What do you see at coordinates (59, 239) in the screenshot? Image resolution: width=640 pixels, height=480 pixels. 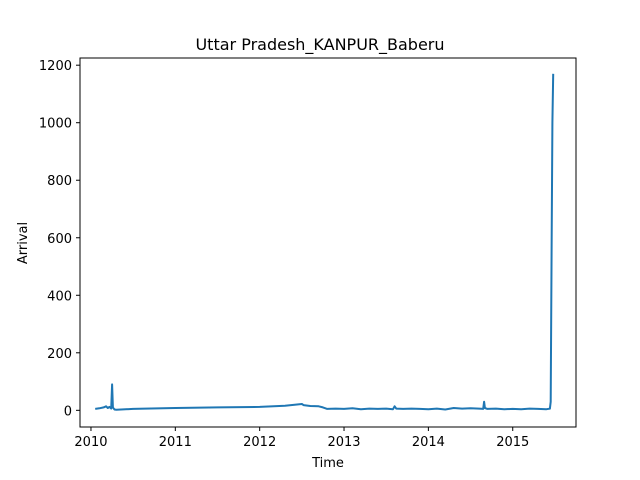 I see `y-tick-label: 600` at bounding box center [59, 239].